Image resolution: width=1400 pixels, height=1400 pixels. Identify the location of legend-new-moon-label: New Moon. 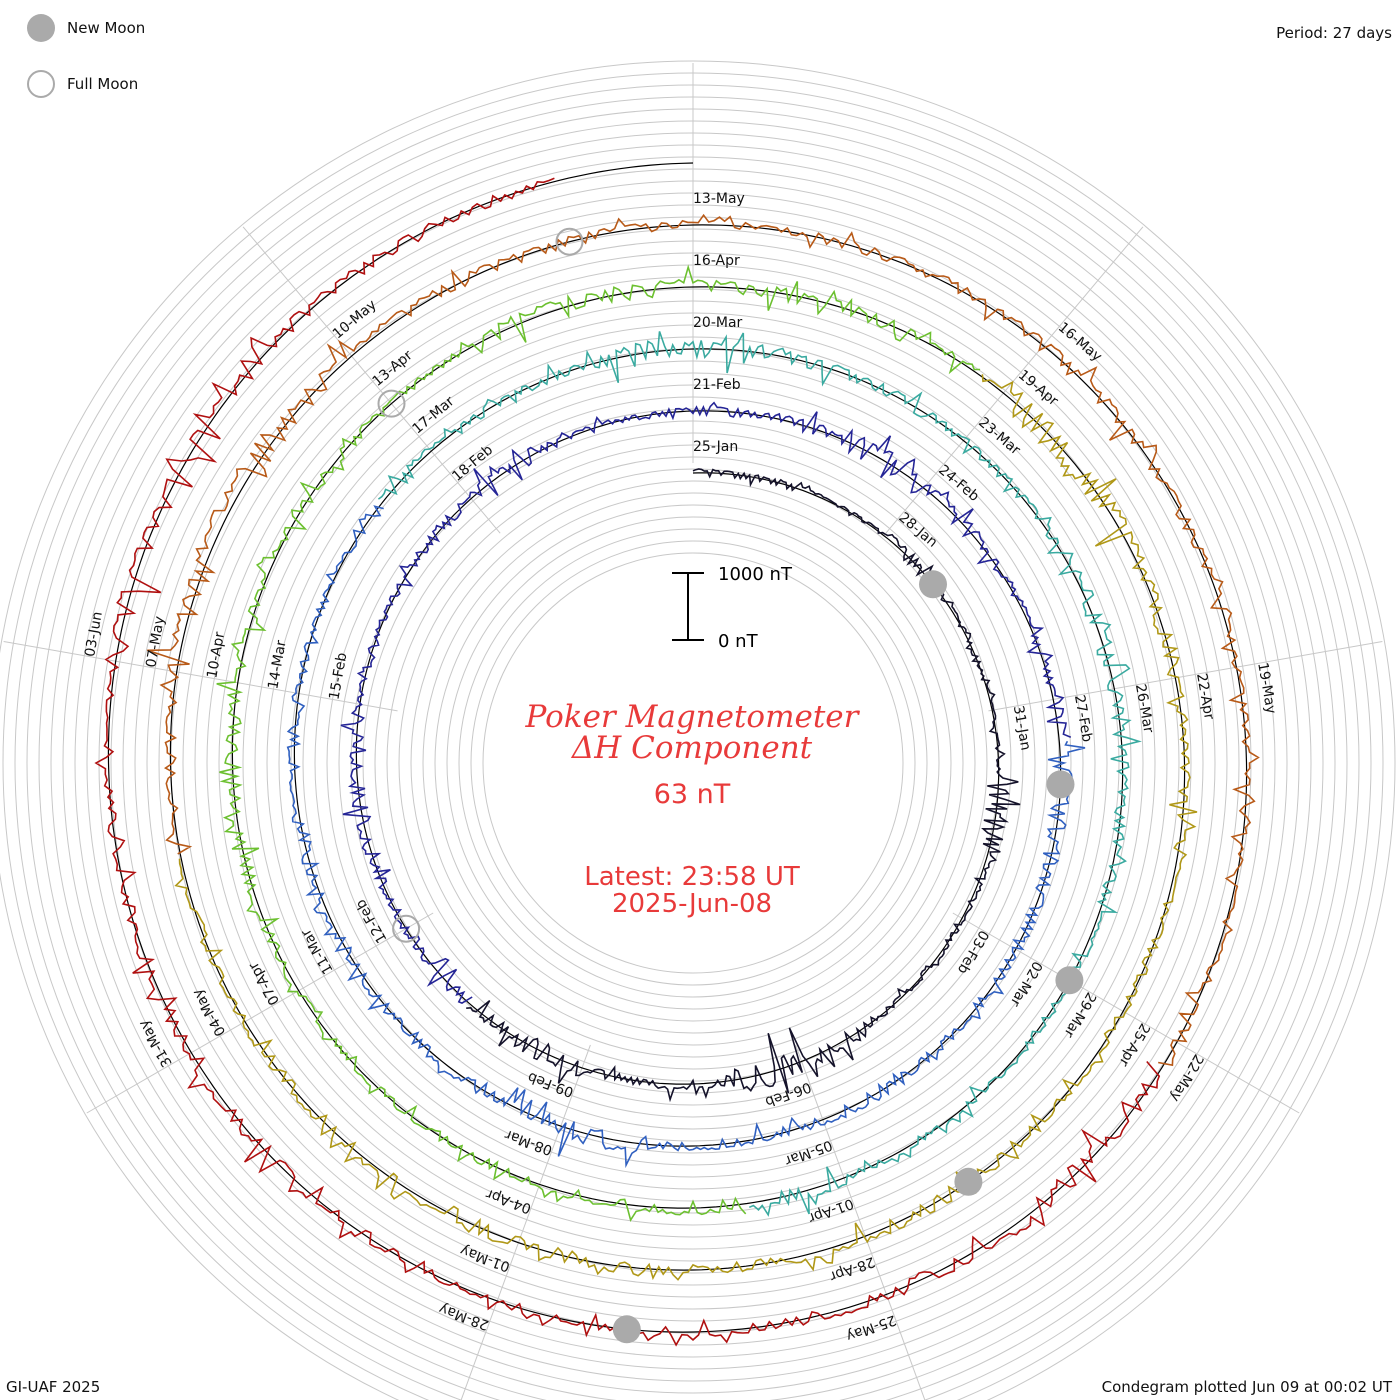
(106, 28).